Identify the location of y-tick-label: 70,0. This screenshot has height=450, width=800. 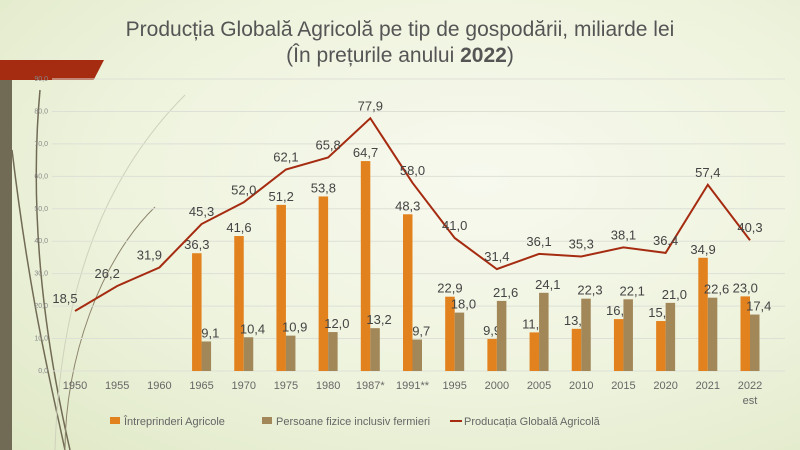
(41, 144).